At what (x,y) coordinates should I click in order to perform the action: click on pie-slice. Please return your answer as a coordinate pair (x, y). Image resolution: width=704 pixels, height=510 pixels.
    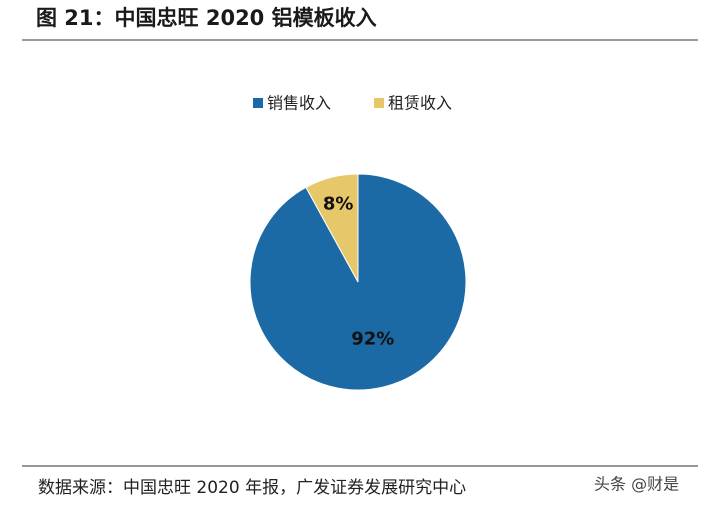
    Looking at the image, I should click on (332, 228).